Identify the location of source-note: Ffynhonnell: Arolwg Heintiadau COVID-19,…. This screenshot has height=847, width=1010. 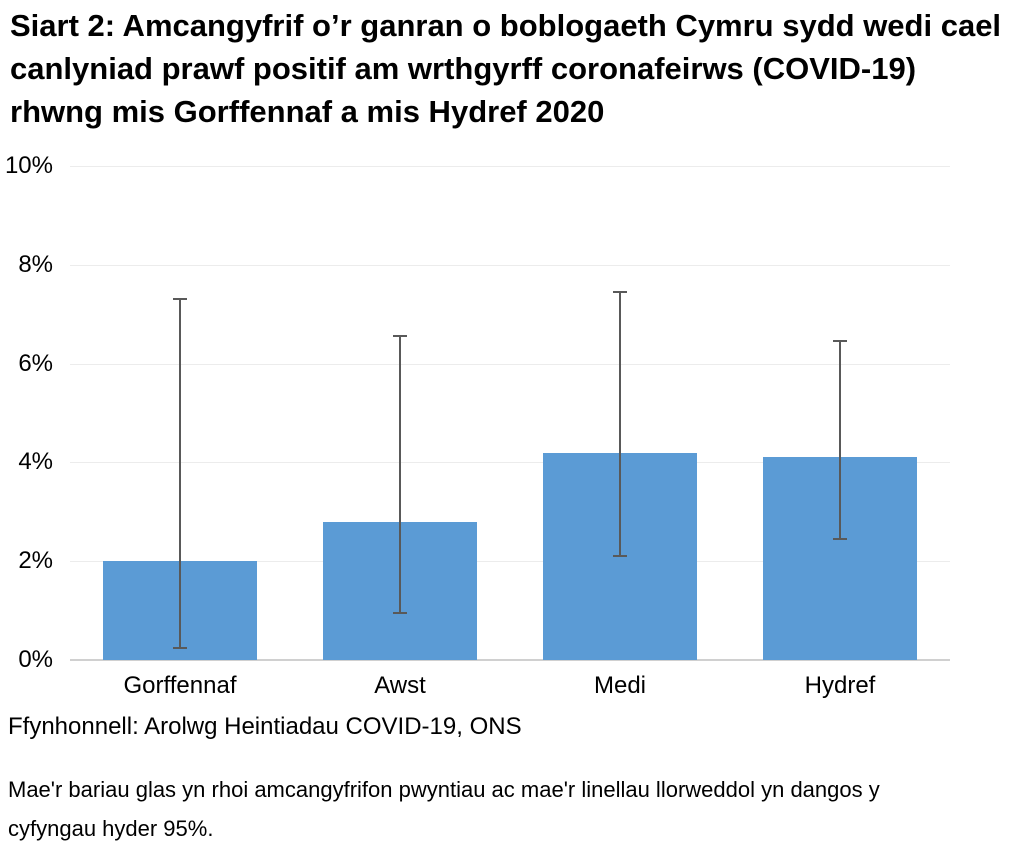
(265, 726).